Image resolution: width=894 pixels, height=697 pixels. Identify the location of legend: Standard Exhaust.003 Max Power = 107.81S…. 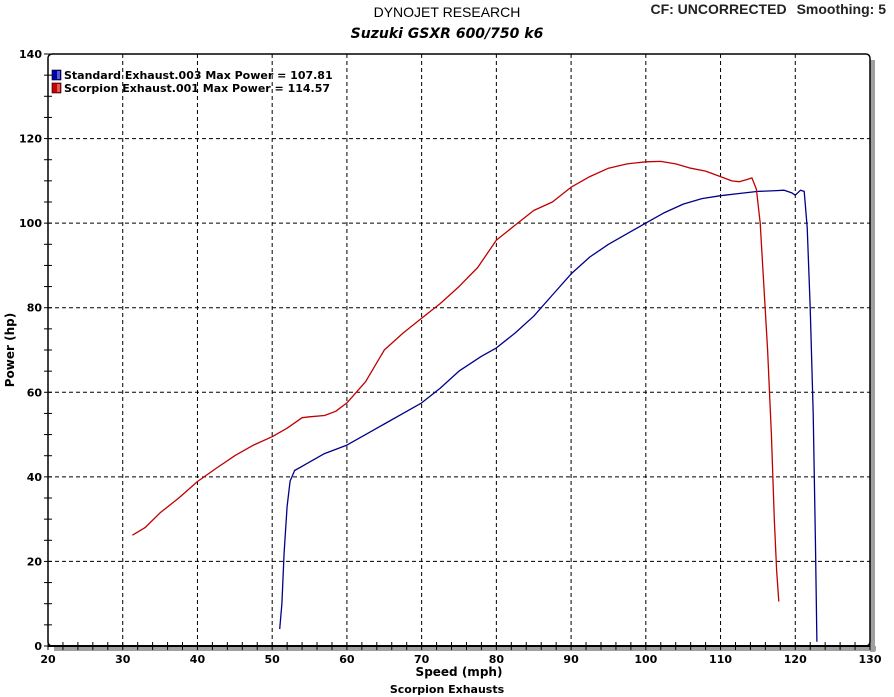
(192, 82).